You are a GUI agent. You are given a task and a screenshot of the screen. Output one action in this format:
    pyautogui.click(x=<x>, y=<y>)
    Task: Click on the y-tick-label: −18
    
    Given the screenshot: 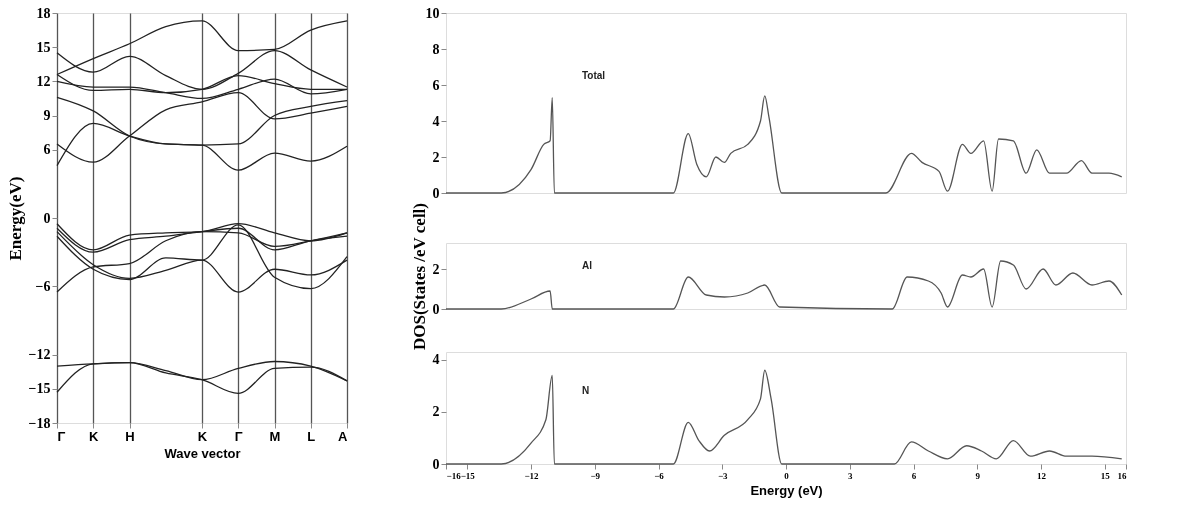 What is the action you would take?
    pyautogui.click(x=39, y=423)
    